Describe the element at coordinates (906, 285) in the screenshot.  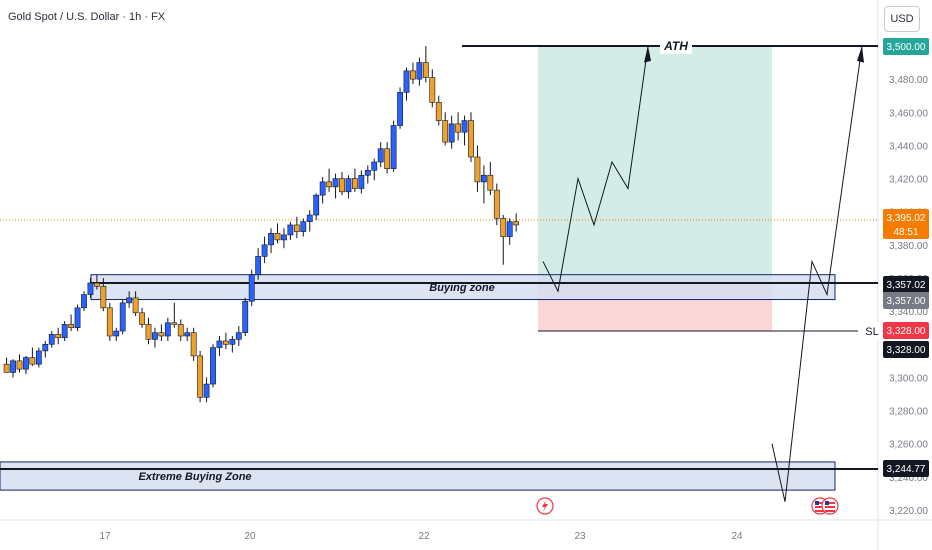
I see `price-tag-label: 3,357.02` at that location.